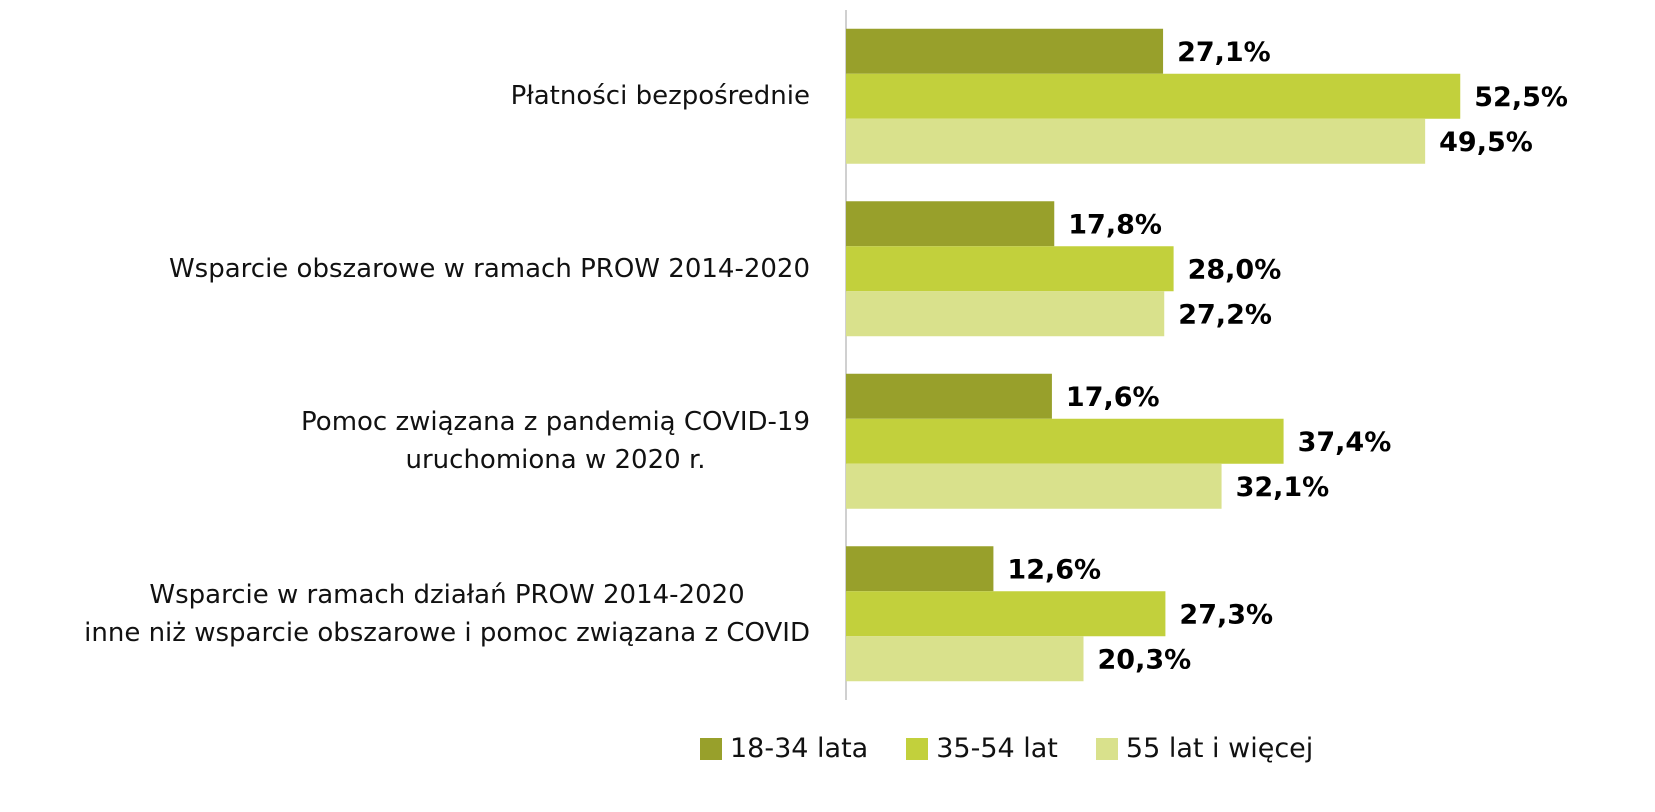 This screenshot has height=812, width=1655. What do you see at coordinates (799, 748) in the screenshot?
I see `legend-label: 18-34 lata` at bounding box center [799, 748].